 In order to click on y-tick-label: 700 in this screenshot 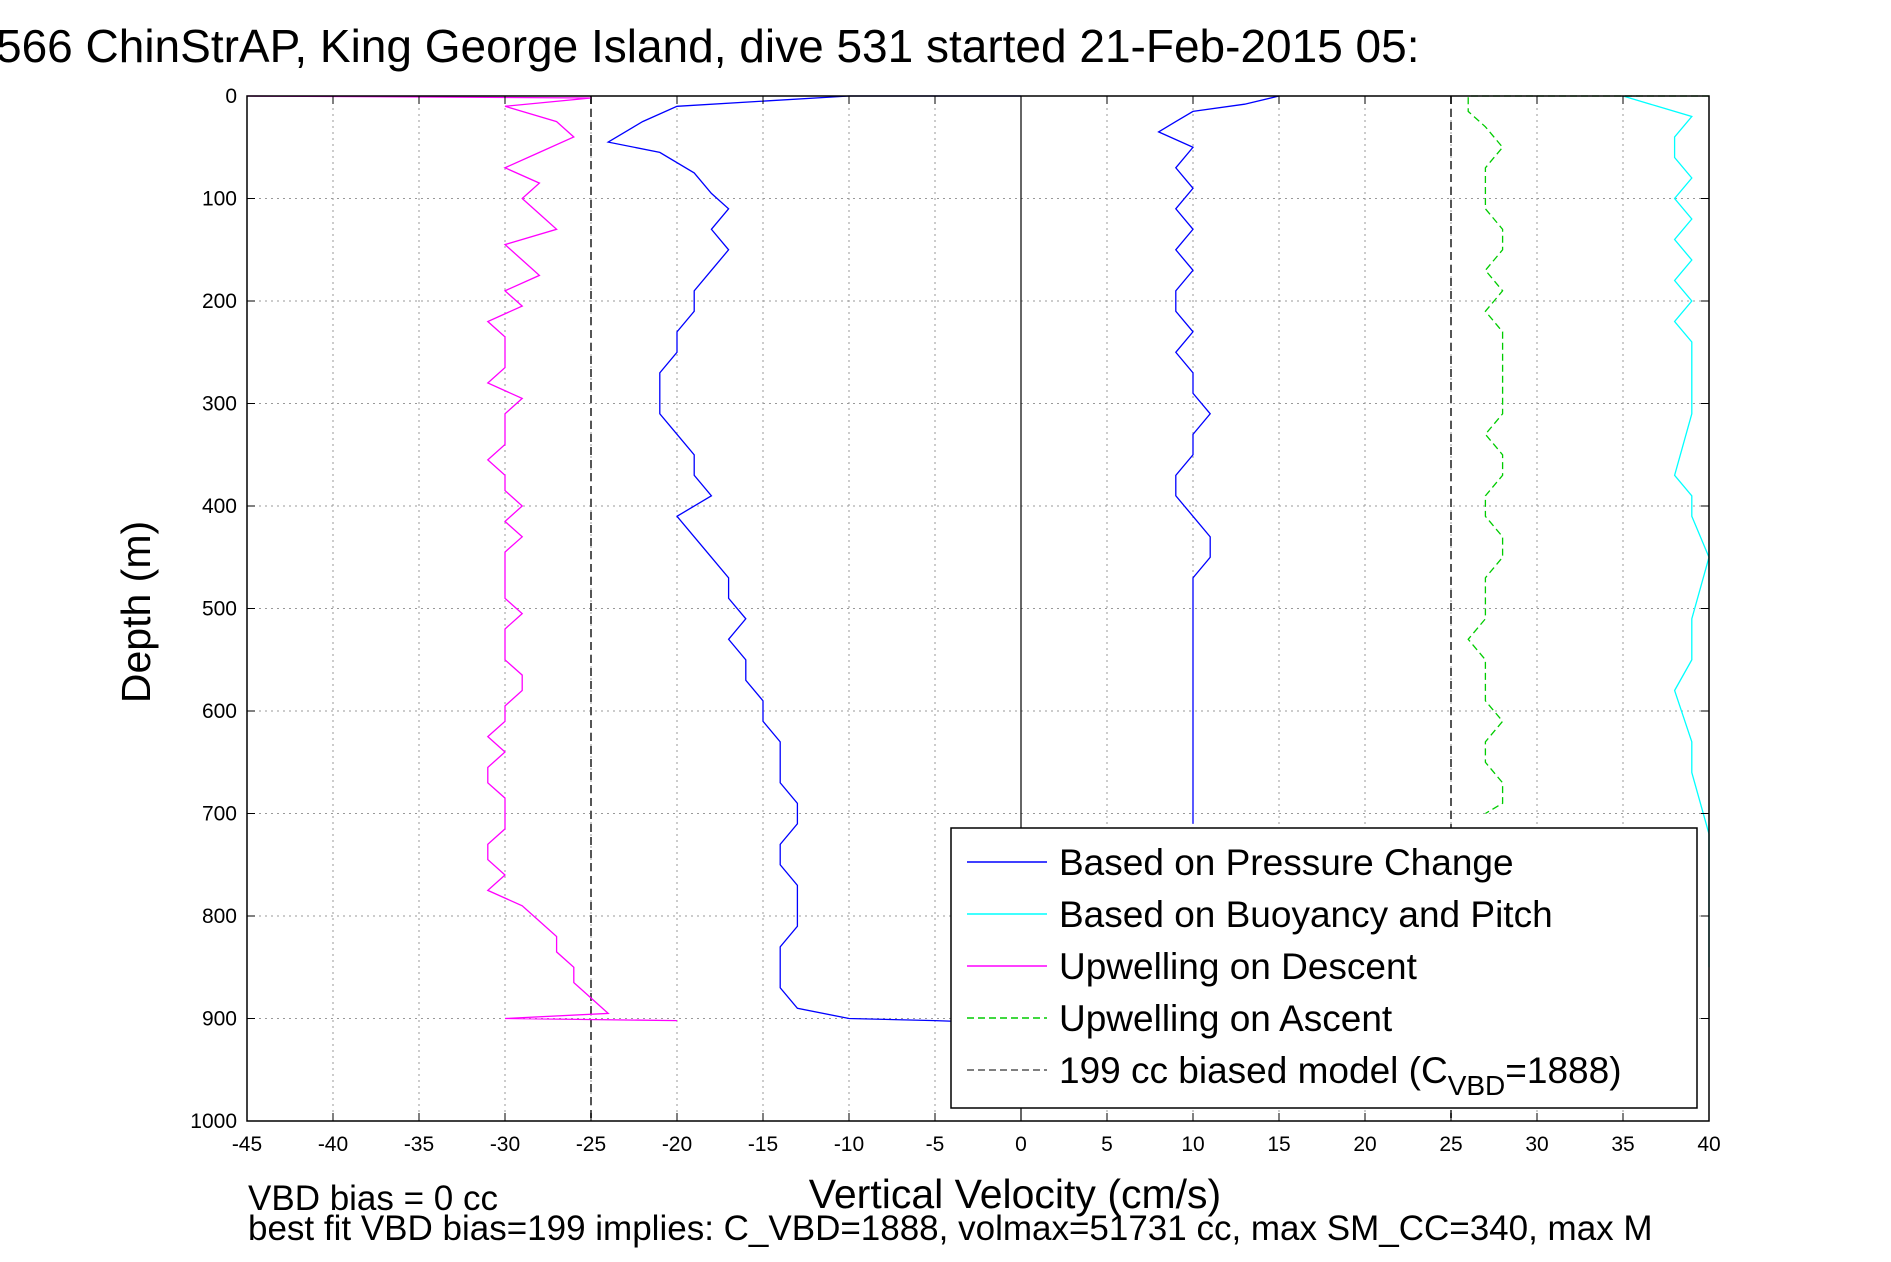, I will do `click(219, 814)`.